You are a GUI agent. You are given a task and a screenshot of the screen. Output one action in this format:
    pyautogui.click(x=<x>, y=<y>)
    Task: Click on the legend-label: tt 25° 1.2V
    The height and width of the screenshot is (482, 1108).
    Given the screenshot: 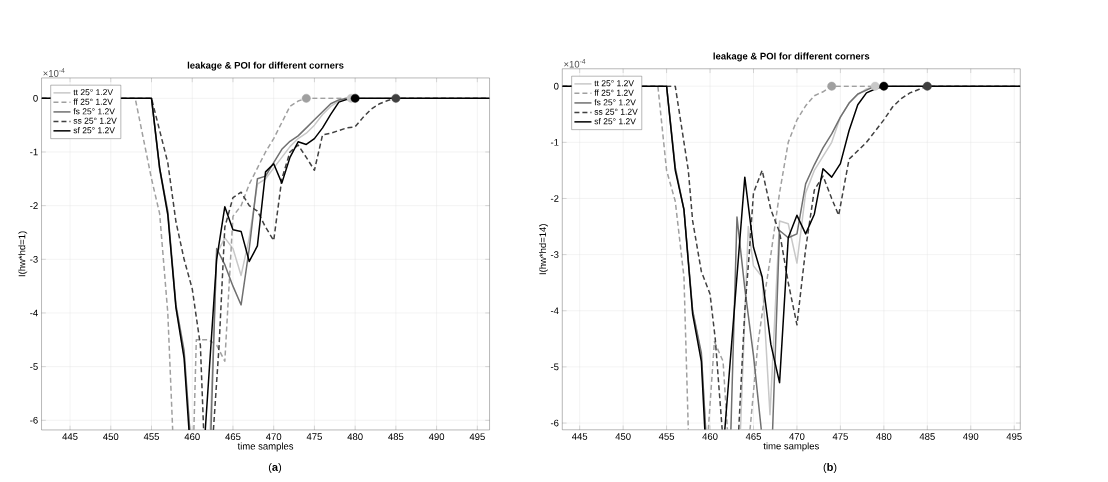 What is the action you would take?
    pyautogui.click(x=93, y=92)
    